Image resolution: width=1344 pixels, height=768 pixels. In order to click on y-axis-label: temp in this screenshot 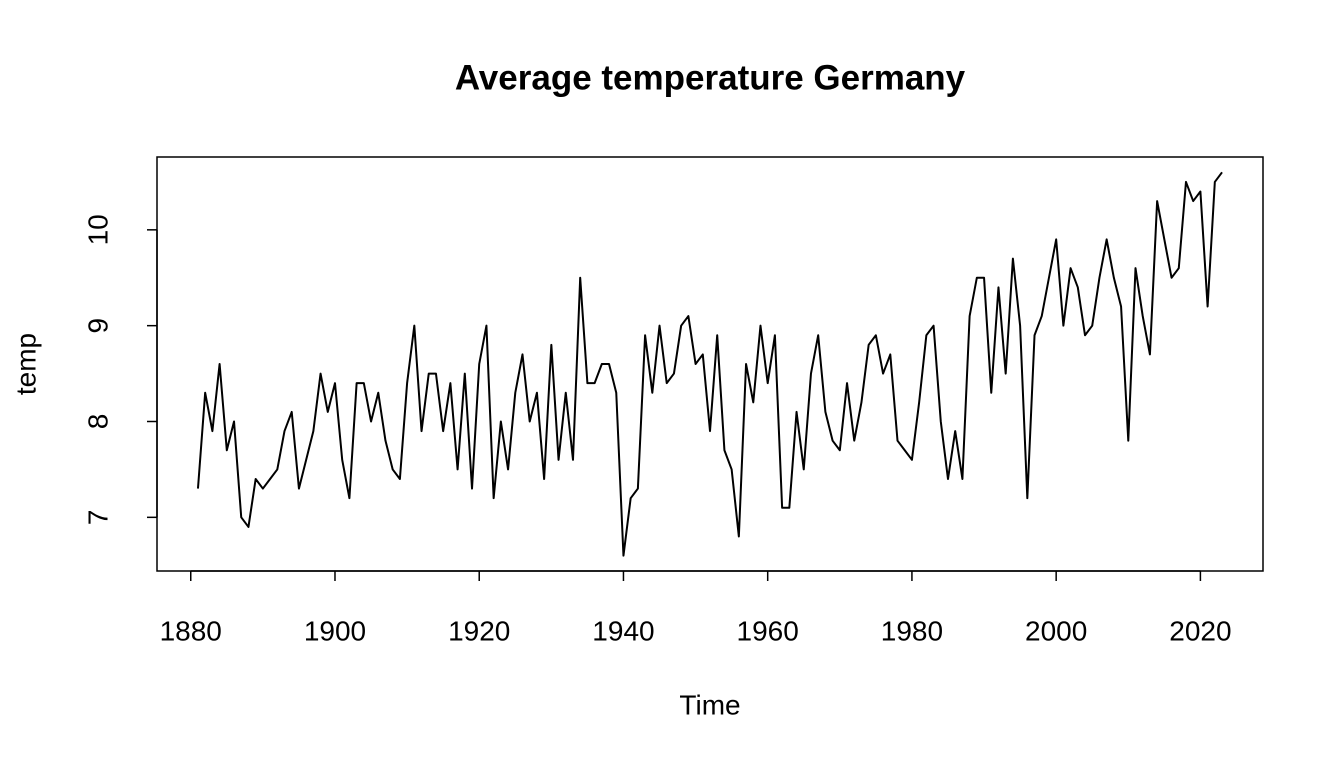, I will do `click(25, 364)`.